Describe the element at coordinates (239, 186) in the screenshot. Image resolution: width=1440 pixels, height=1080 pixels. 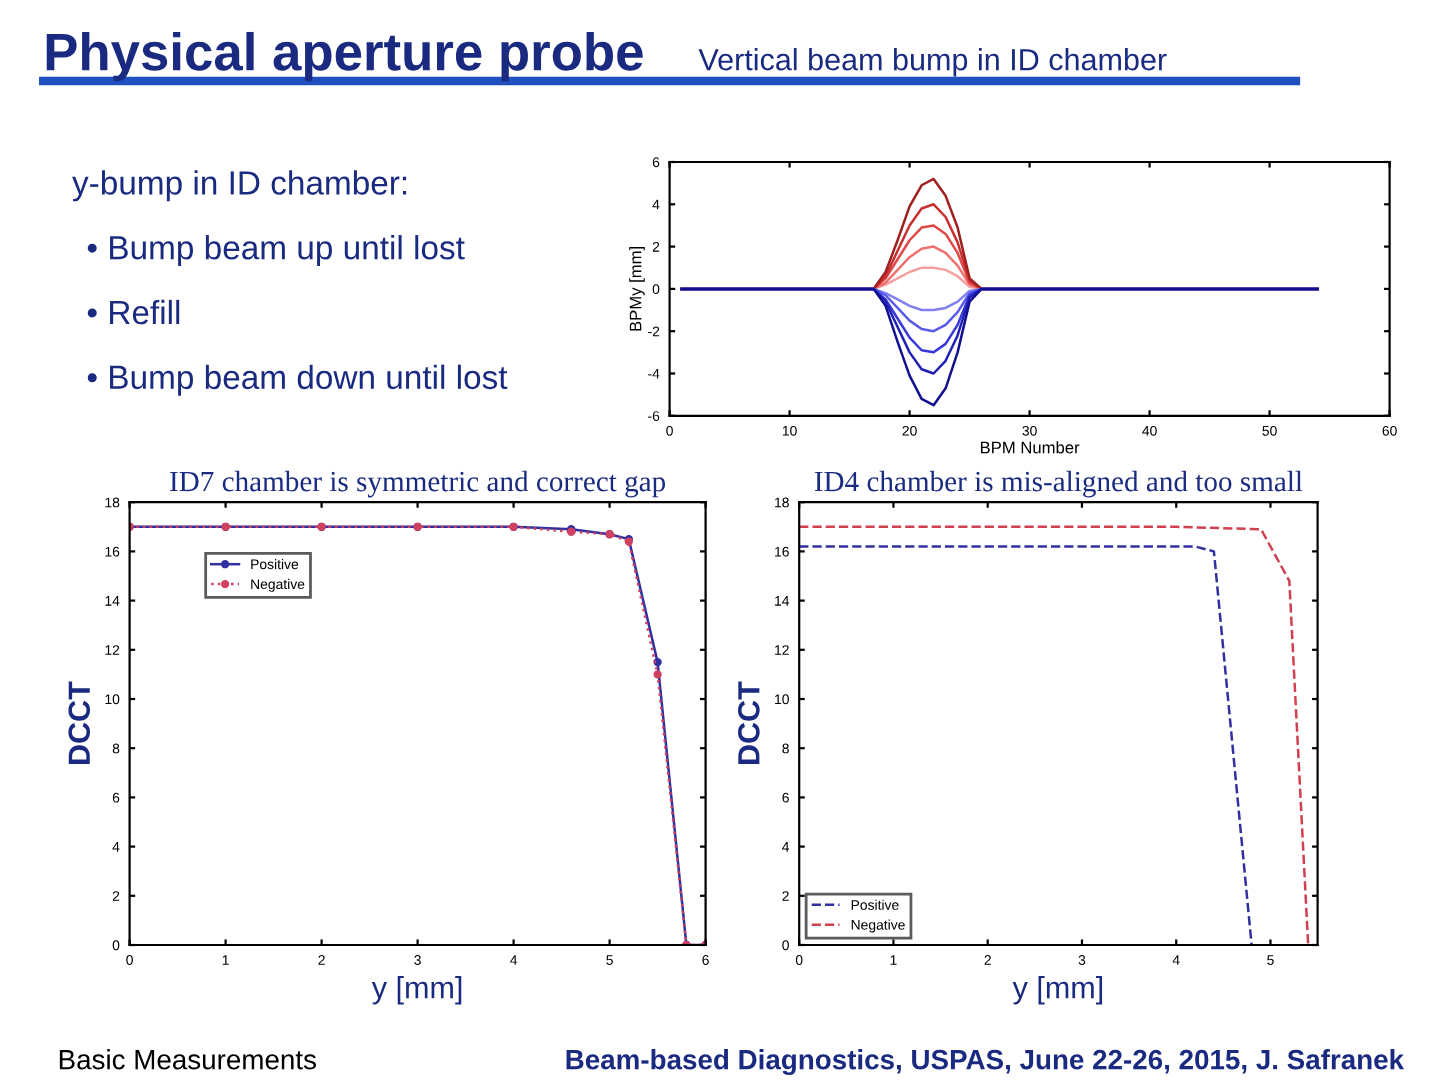
I see `text: y-bump in ID chamber:` at that location.